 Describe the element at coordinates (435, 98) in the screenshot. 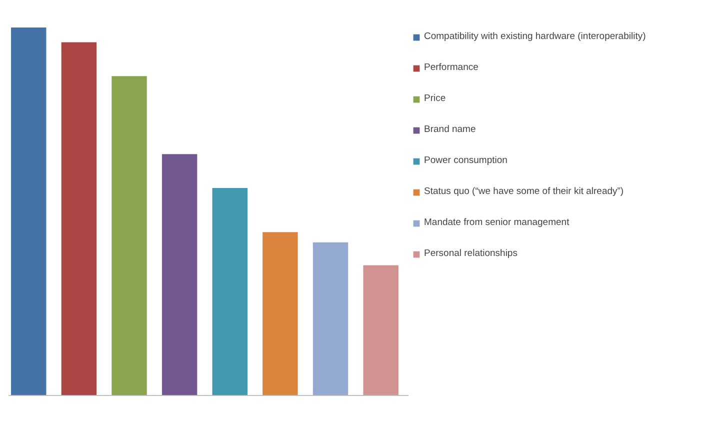

I see `legend-label: Price` at that location.